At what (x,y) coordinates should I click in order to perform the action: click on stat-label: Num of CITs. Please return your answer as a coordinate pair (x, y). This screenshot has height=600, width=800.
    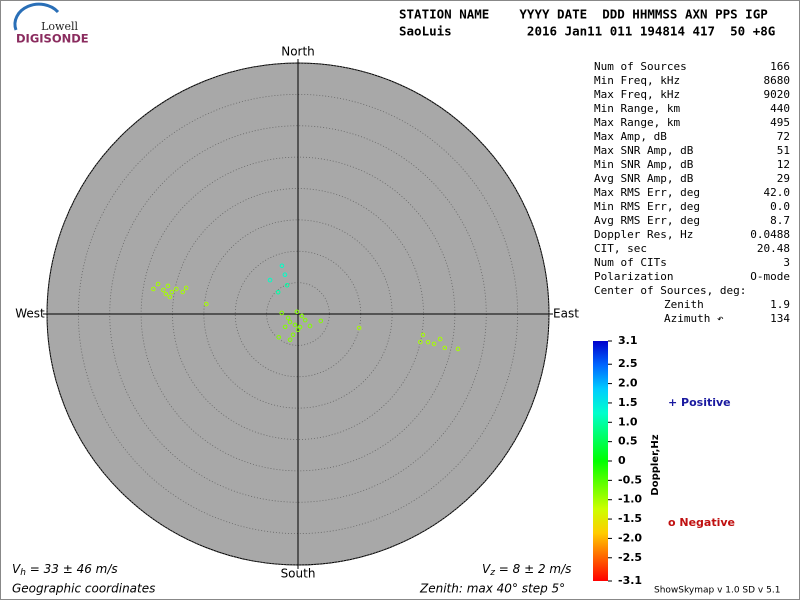
    Looking at the image, I should click on (630, 262).